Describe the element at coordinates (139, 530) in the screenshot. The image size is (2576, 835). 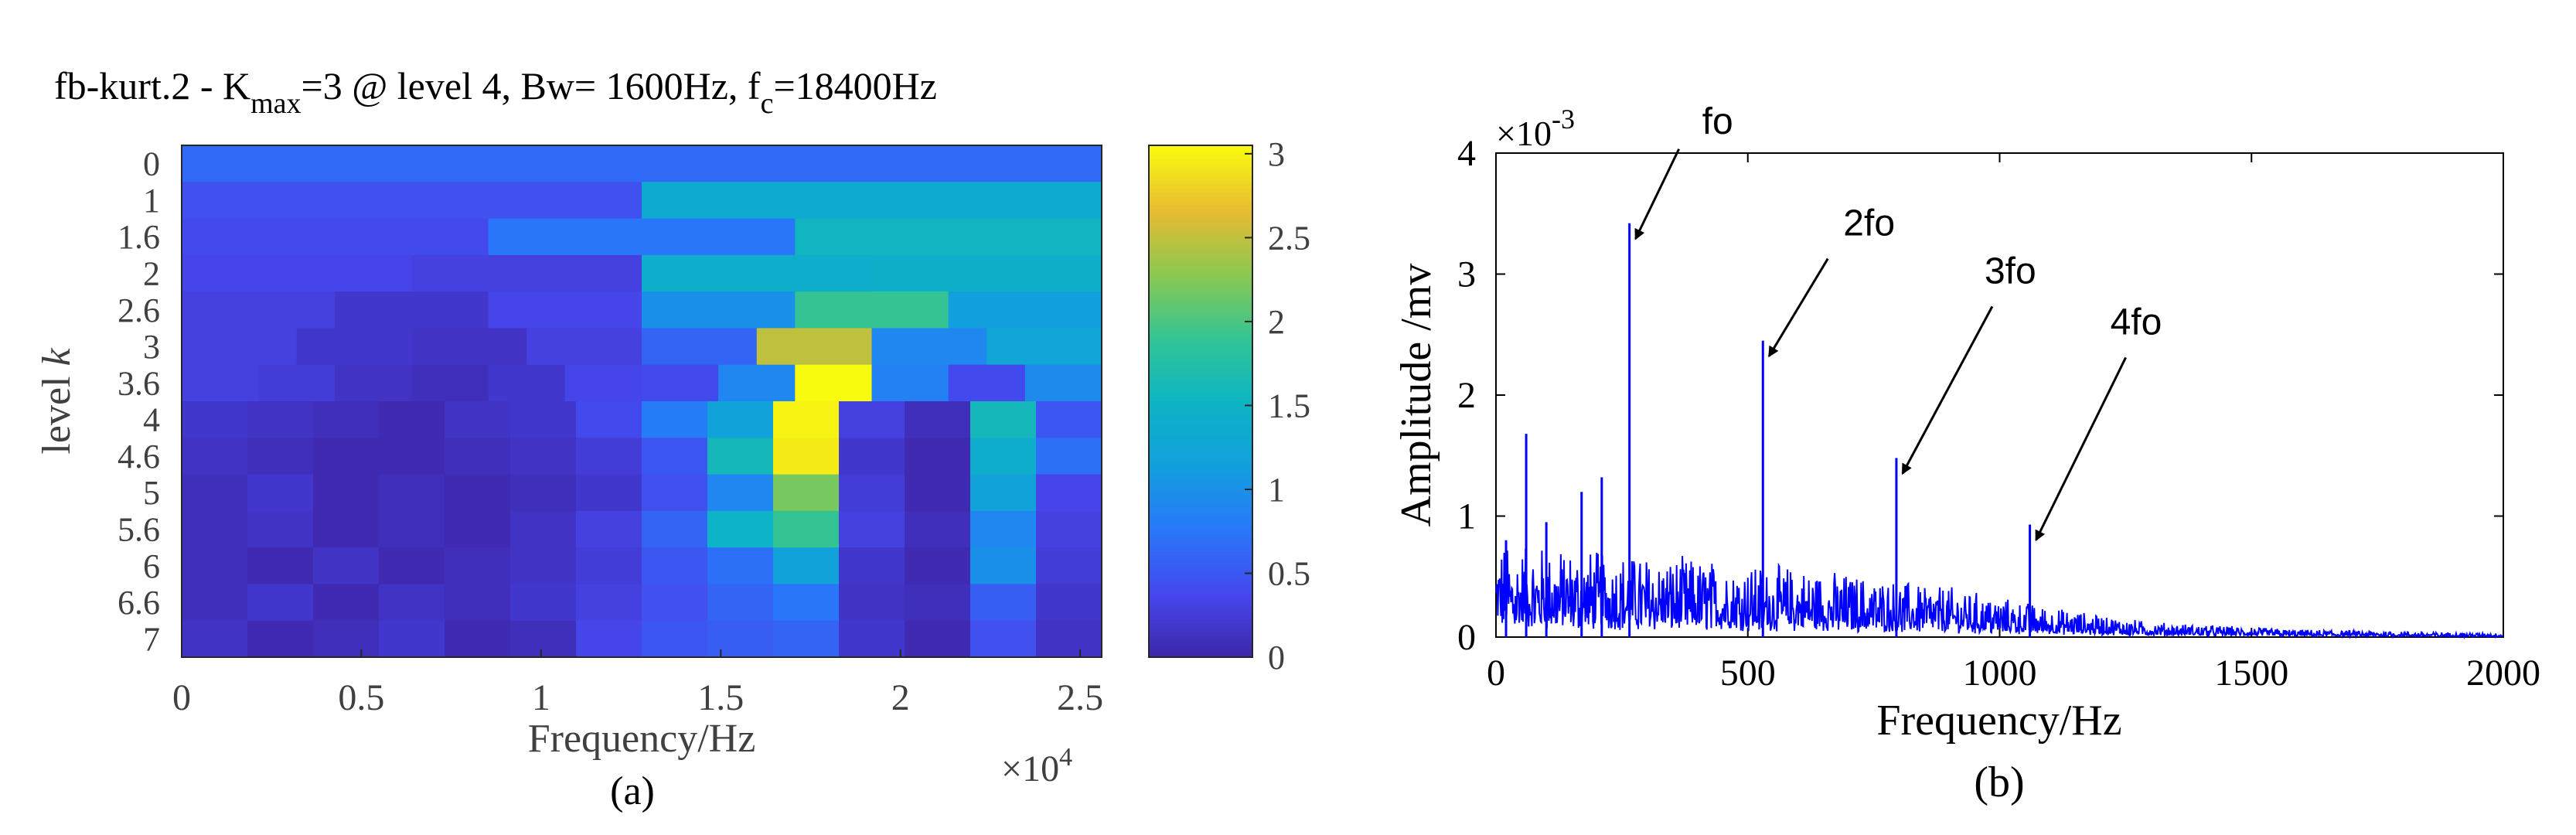
I see `level-tick-label: 5.6` at that location.